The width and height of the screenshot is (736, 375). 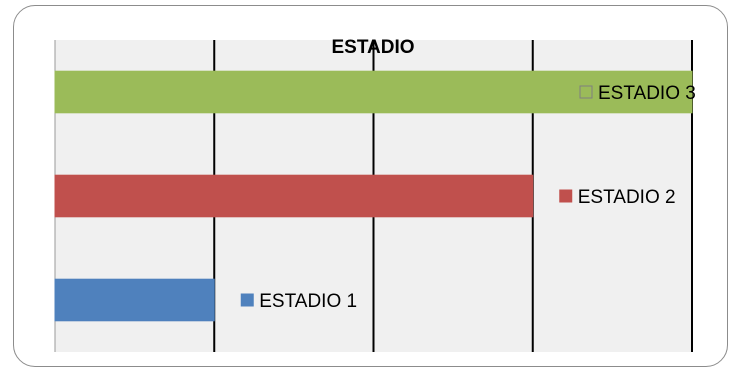 What do you see at coordinates (647, 93) in the screenshot?
I see `data-label: ESTADIO 3` at bounding box center [647, 93].